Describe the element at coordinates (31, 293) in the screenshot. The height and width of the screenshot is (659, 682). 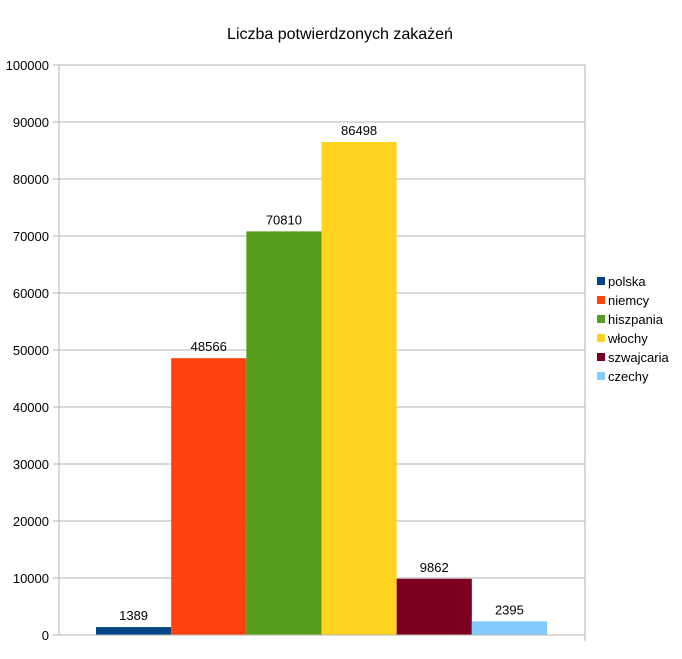
I see `y-tick-label: 60000` at that location.